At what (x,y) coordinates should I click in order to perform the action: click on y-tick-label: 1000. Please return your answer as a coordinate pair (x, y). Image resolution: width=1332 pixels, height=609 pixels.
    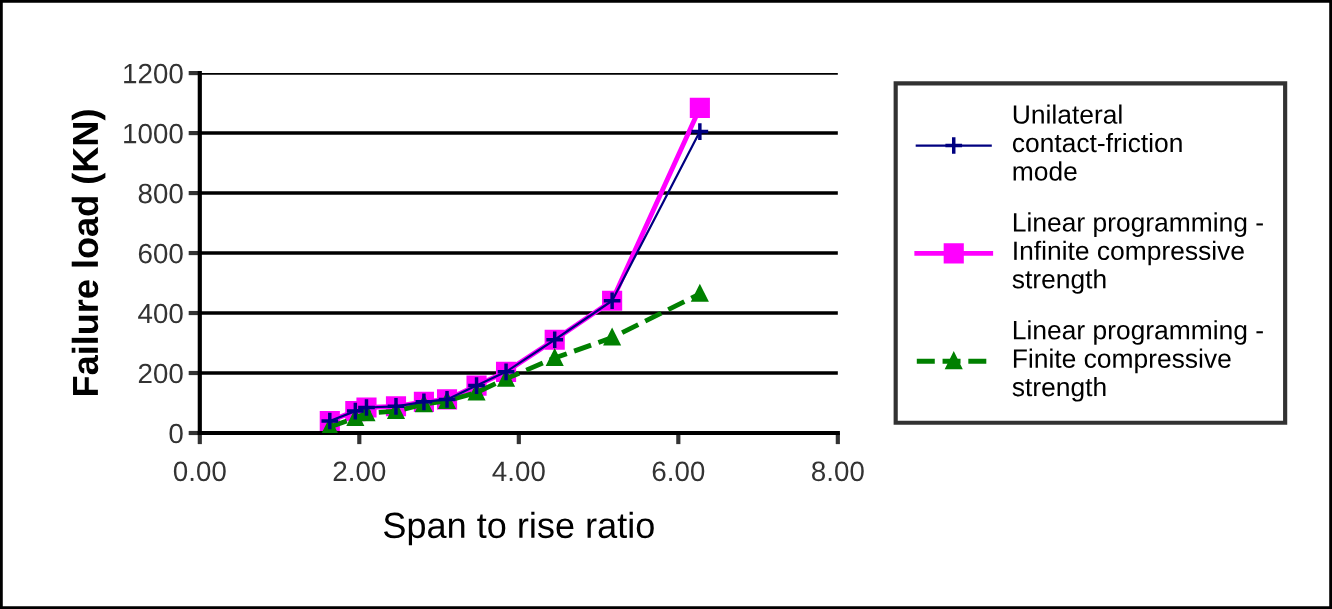
    Looking at the image, I should click on (153, 133).